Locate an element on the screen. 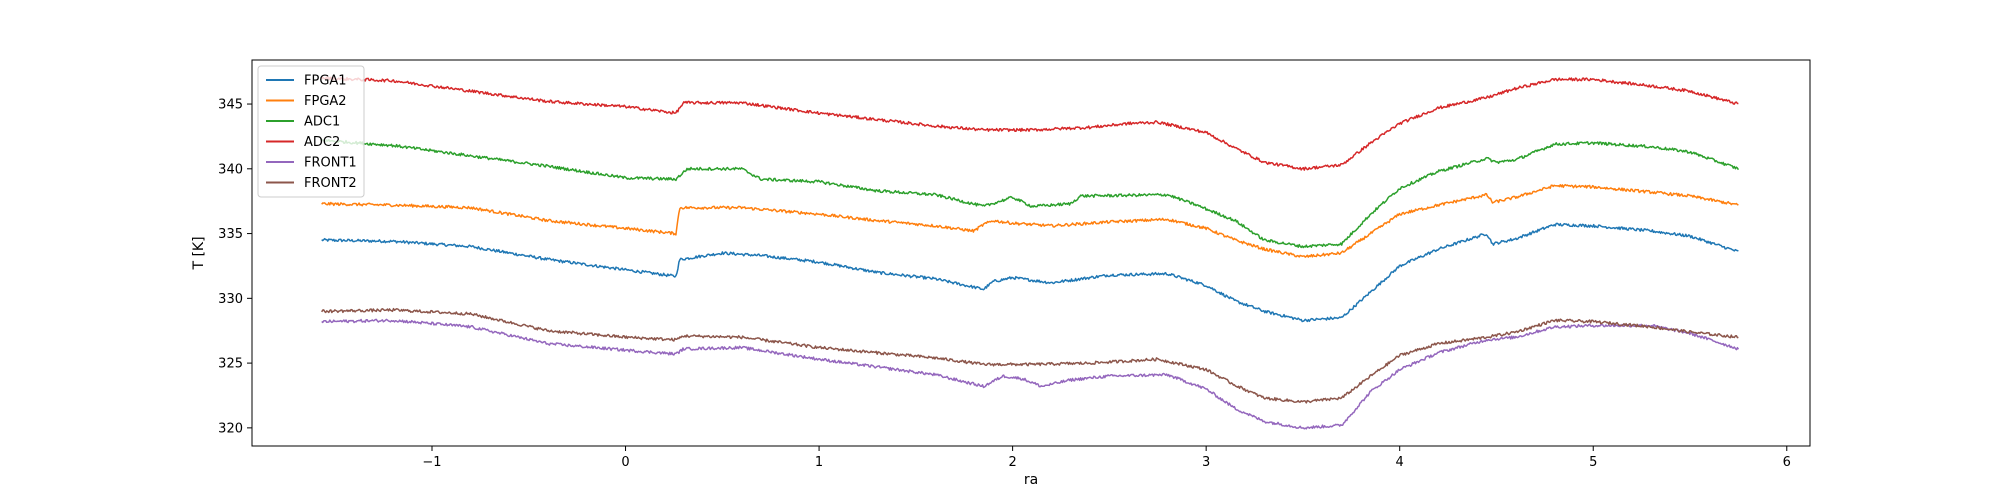 The image size is (2000, 500). series-line-fpga1 is located at coordinates (1030, 272).